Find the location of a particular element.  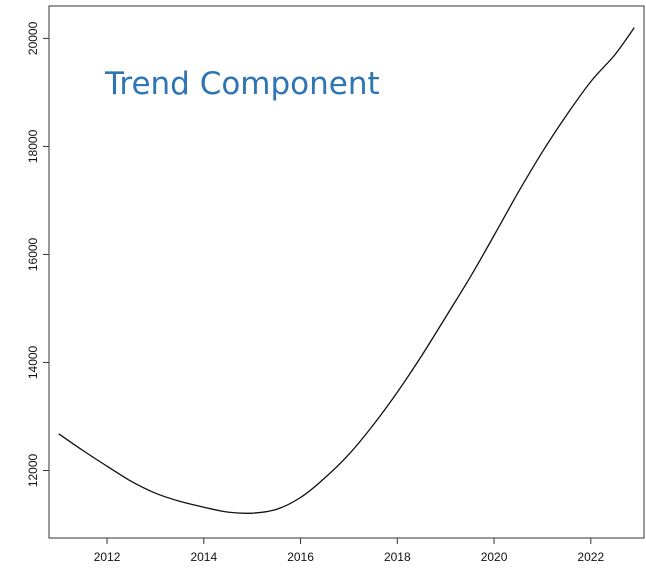

x-tick-label: 2022 is located at coordinates (590, 557).